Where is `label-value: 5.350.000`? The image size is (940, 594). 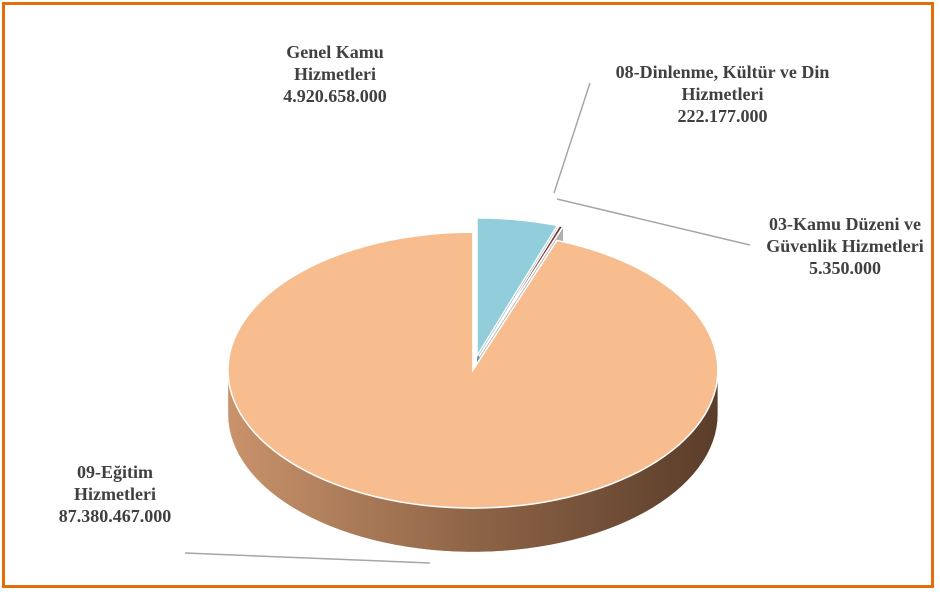
label-value: 5.350.000 is located at coordinates (845, 268).